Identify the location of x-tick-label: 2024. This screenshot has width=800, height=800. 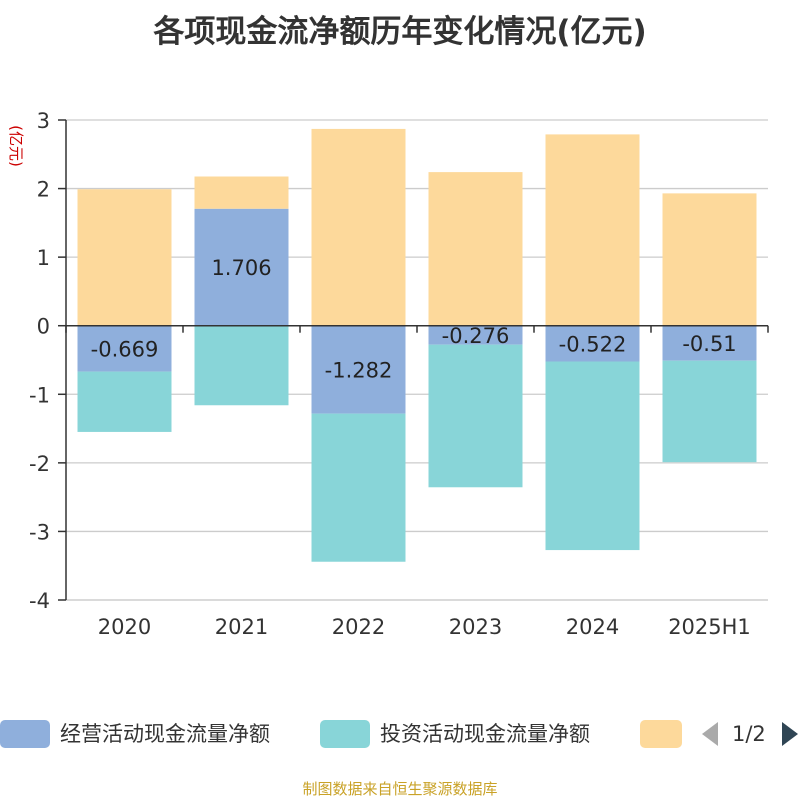
(592, 627).